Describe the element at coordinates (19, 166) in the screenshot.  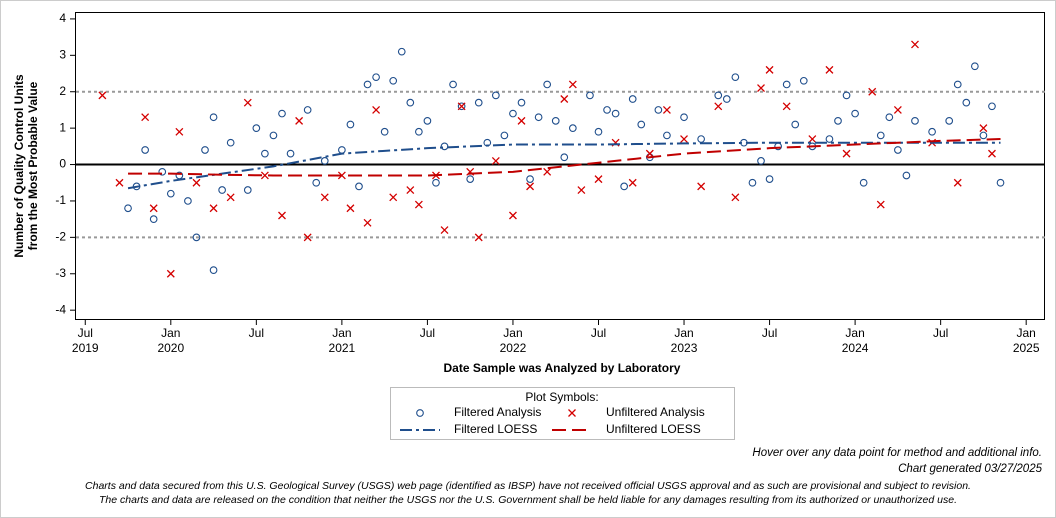
I see `y-axis-title: Number of Quality Control Units` at that location.